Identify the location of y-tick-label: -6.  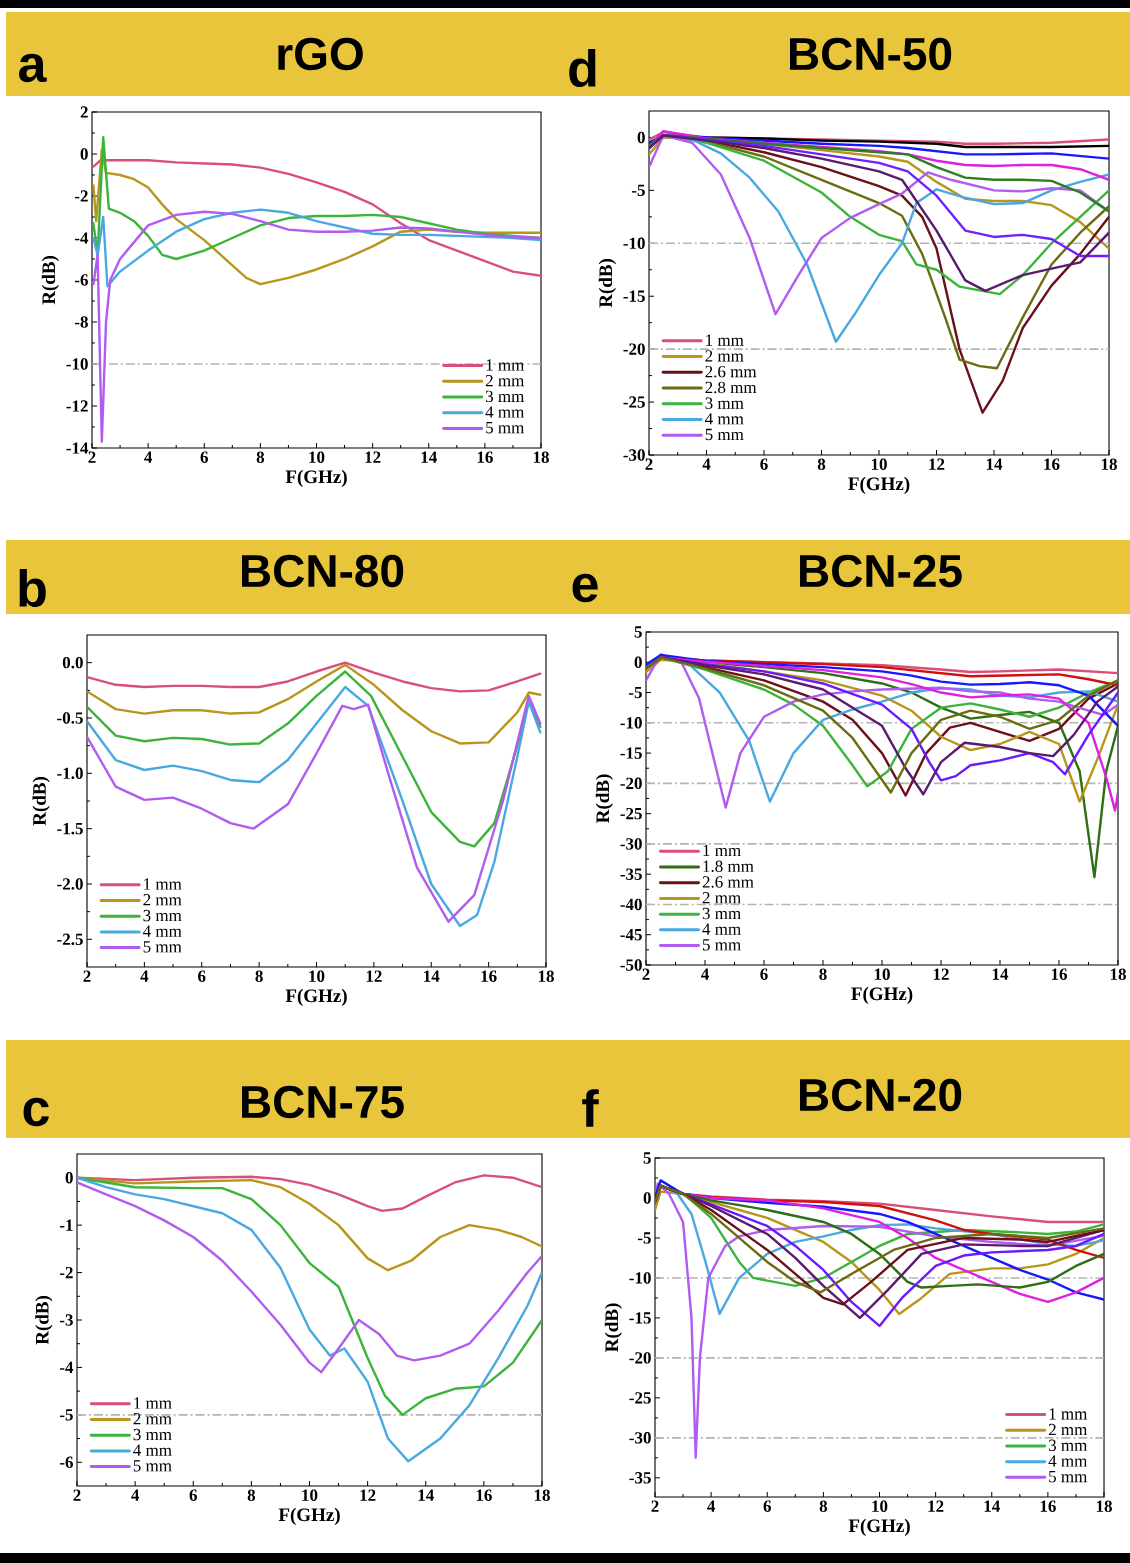
(66, 1462).